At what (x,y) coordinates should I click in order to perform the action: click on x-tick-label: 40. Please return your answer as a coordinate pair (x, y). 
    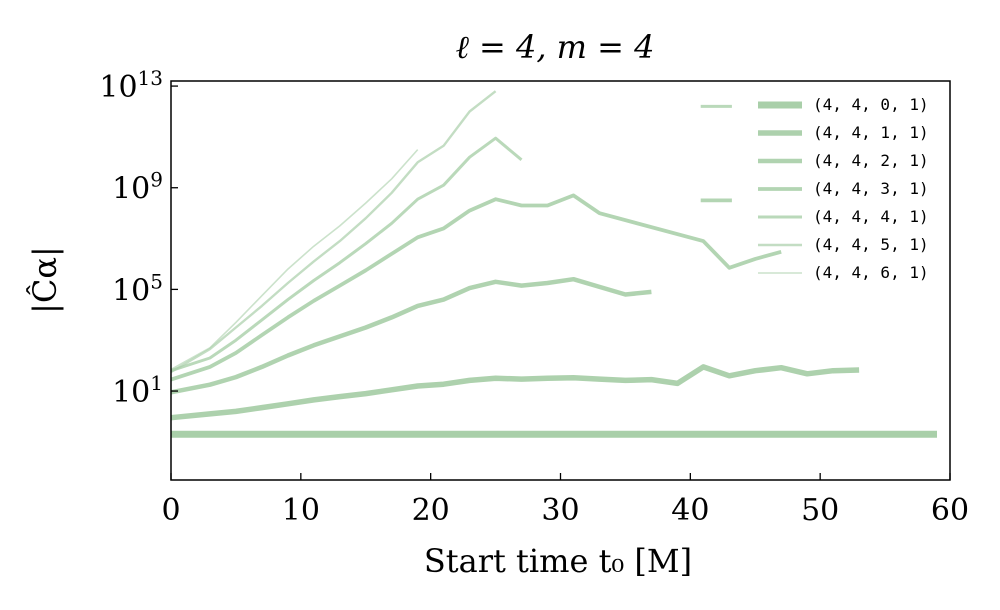
    Looking at the image, I should click on (690, 510).